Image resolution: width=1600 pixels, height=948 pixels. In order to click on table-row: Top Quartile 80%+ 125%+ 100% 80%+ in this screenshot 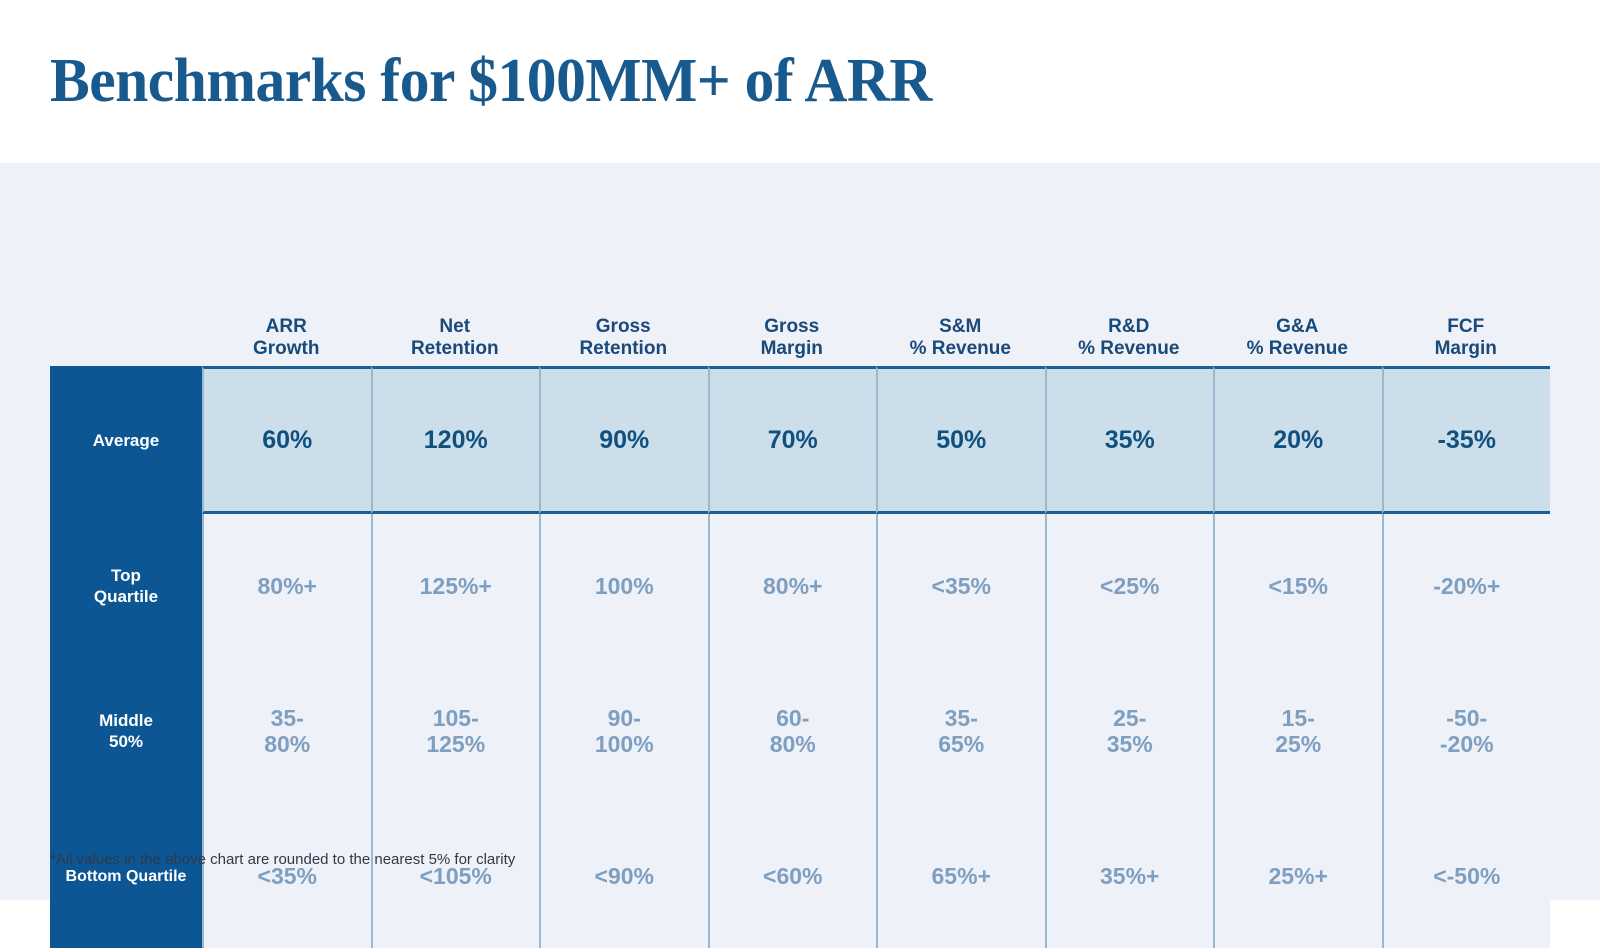, I will do `click(800, 586)`.